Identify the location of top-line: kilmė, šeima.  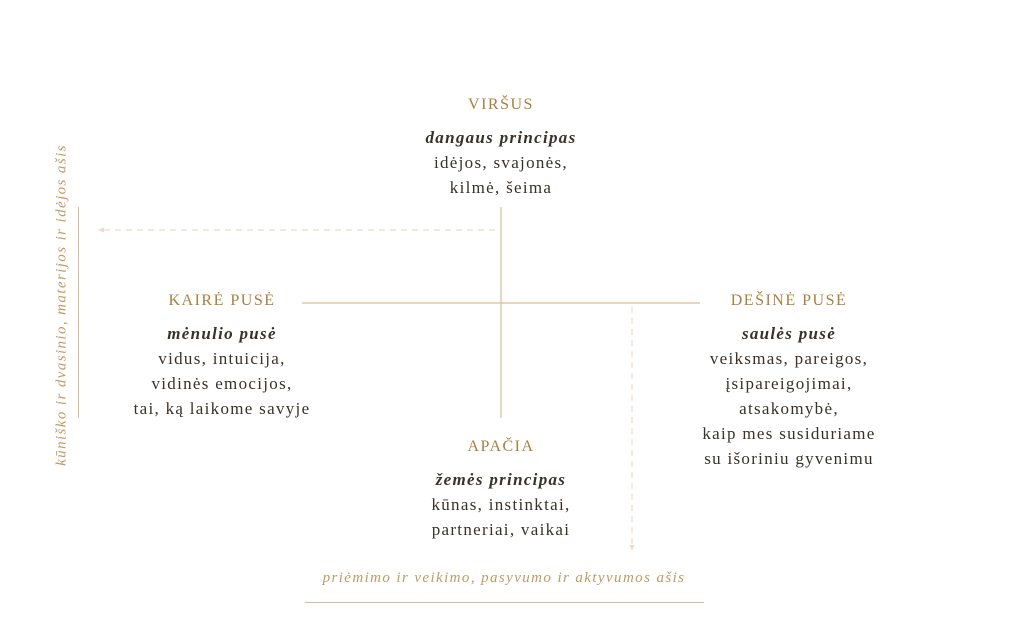
(501, 187).